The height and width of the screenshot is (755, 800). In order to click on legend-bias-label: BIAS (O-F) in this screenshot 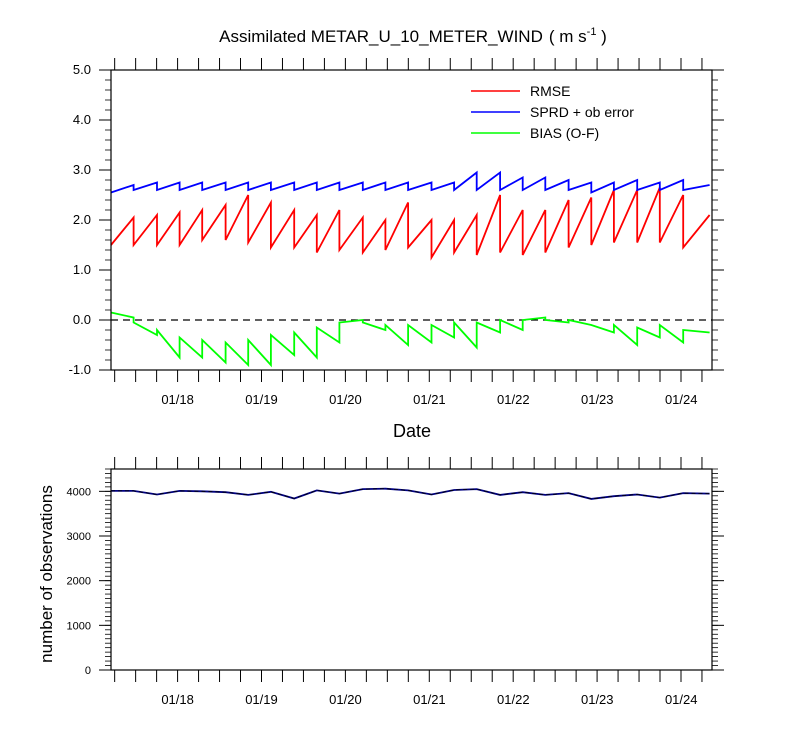, I will do `click(564, 133)`.